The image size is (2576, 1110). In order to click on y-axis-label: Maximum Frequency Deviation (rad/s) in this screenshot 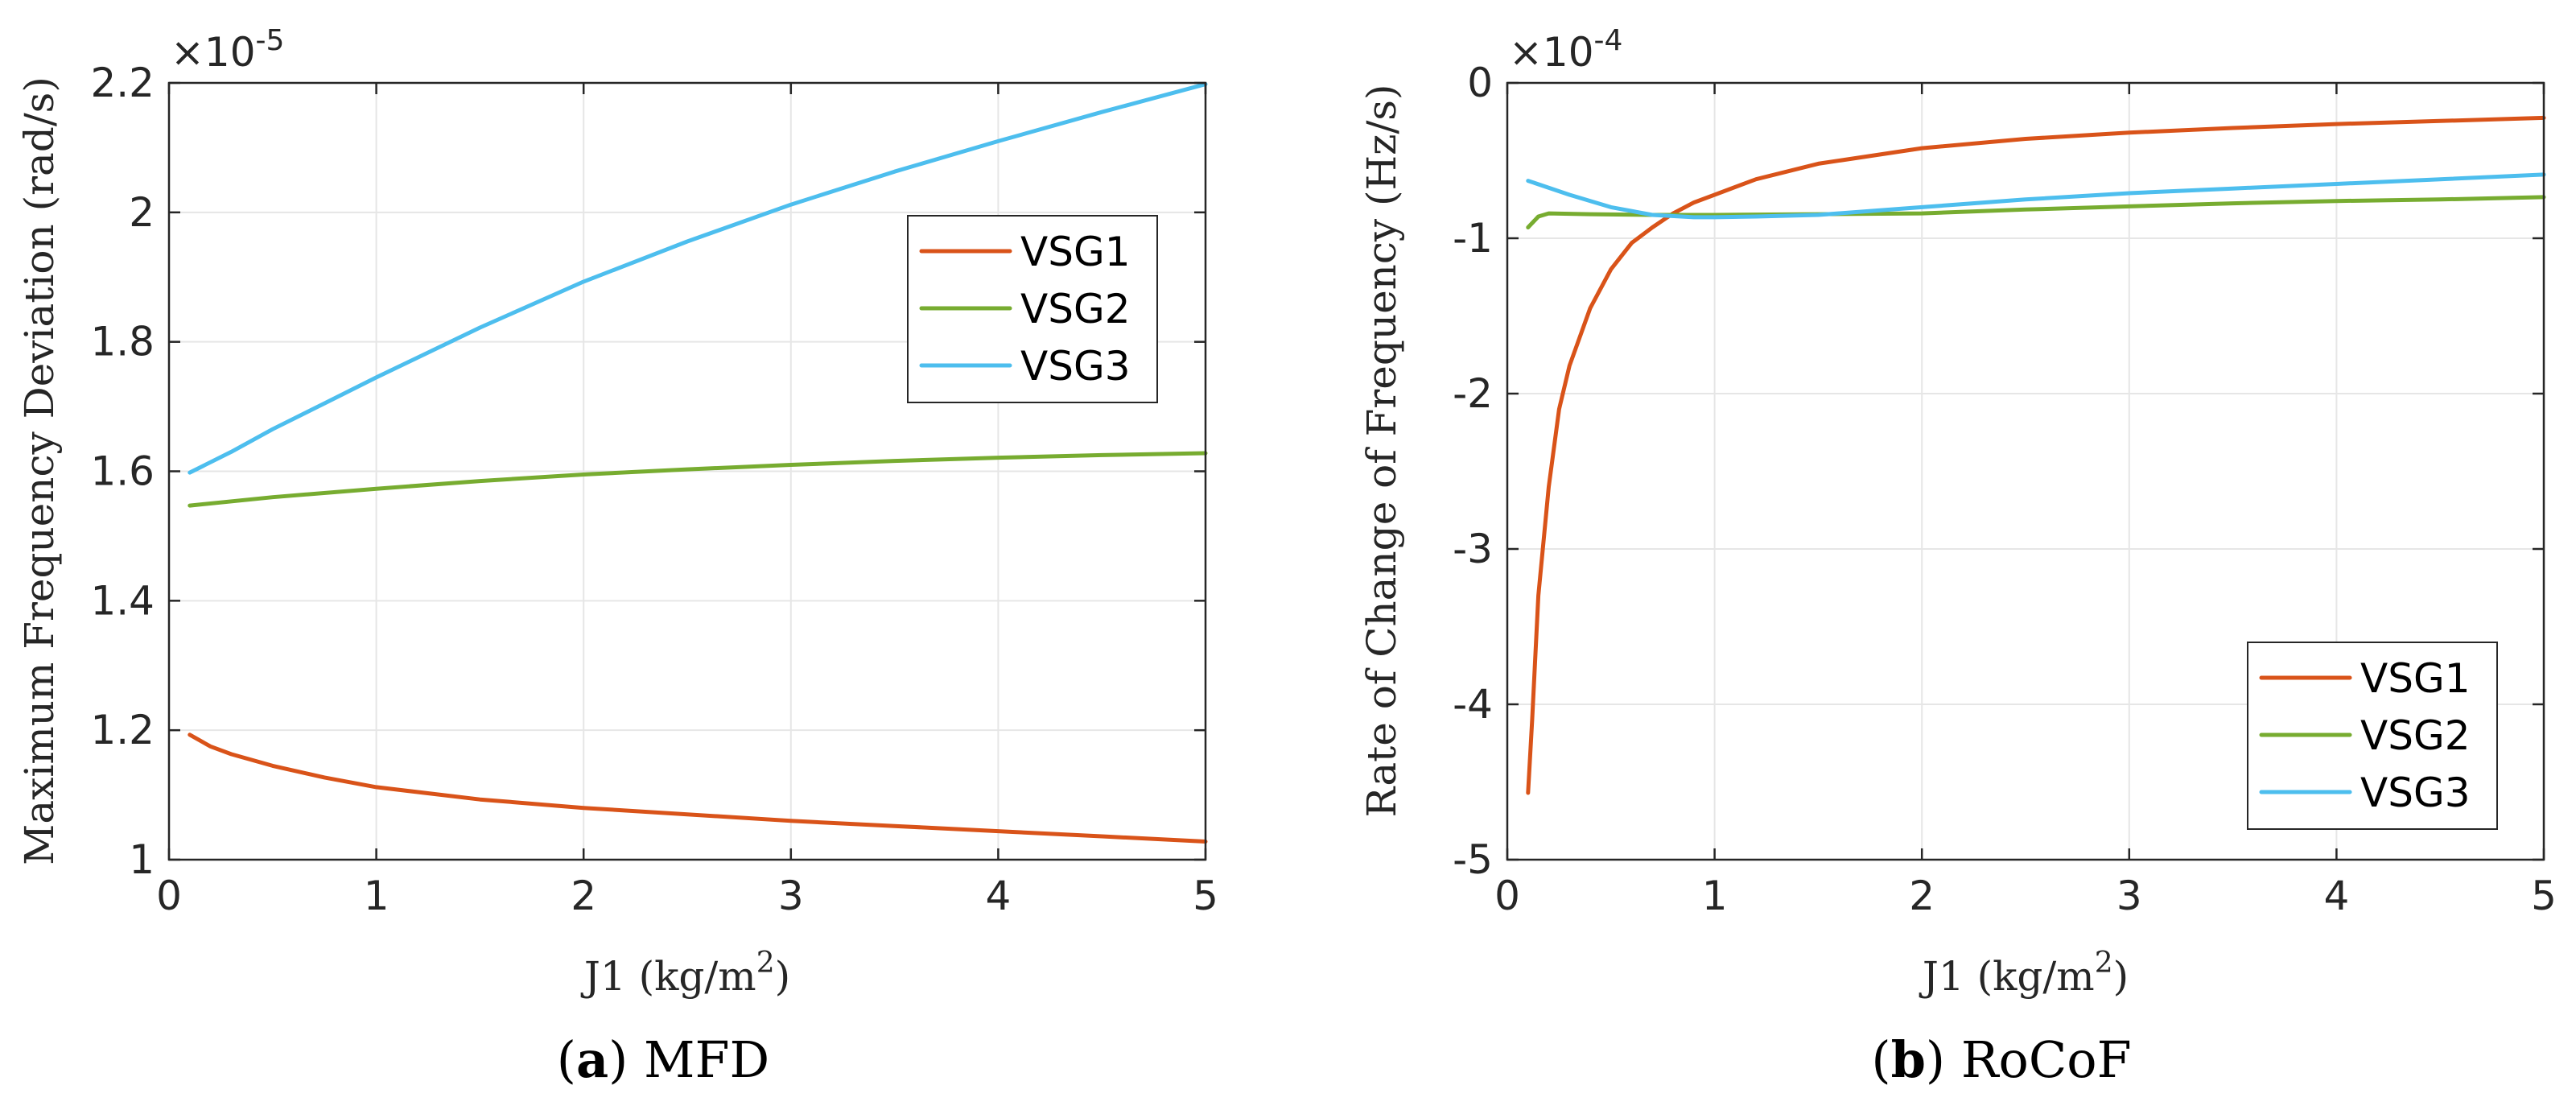, I will do `click(39, 470)`.